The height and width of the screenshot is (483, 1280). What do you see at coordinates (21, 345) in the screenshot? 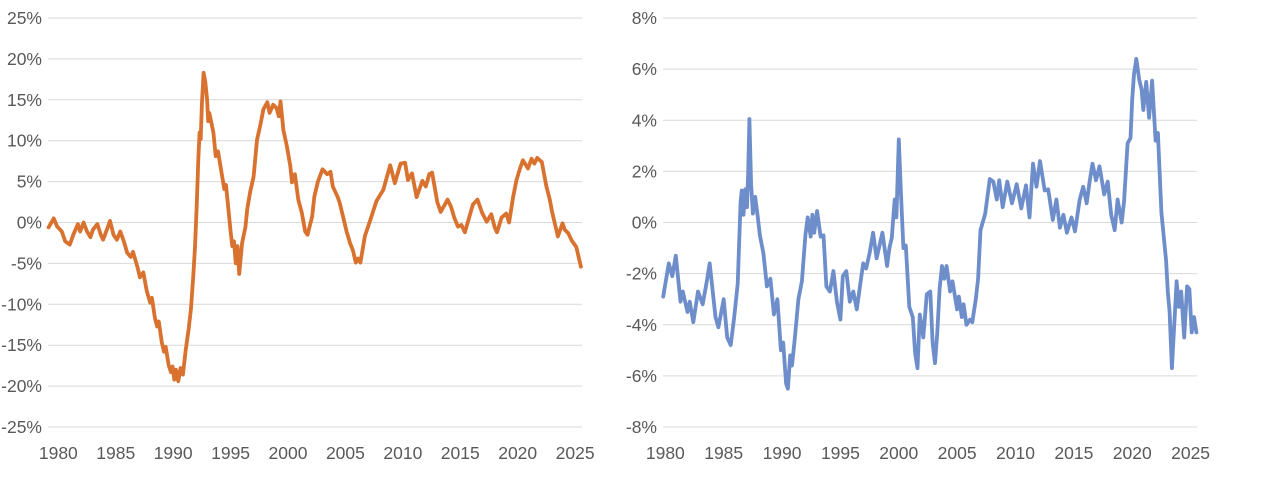
I see `y-axis-tick-label: -15%` at bounding box center [21, 345].